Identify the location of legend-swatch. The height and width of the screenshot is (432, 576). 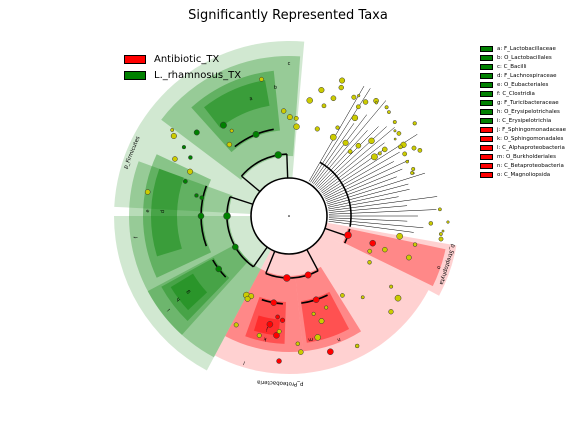
(135, 59).